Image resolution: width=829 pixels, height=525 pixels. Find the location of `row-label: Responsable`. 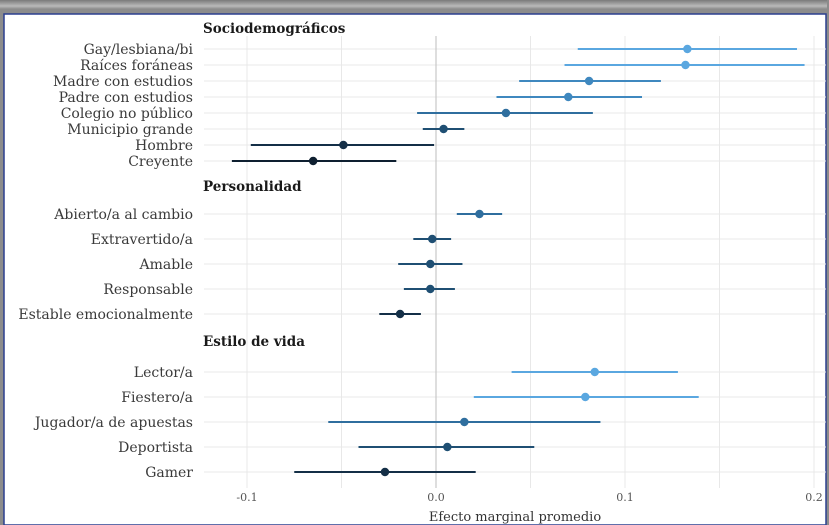

row-label: Responsable is located at coordinates (148, 290).